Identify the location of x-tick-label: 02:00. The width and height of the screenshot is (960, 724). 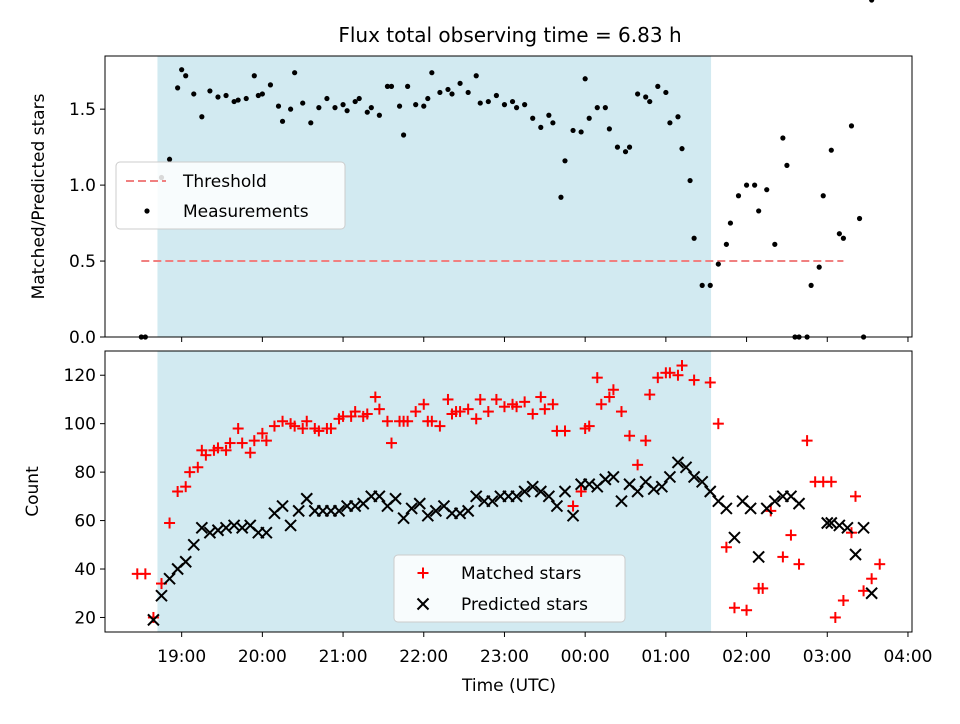
(746, 657).